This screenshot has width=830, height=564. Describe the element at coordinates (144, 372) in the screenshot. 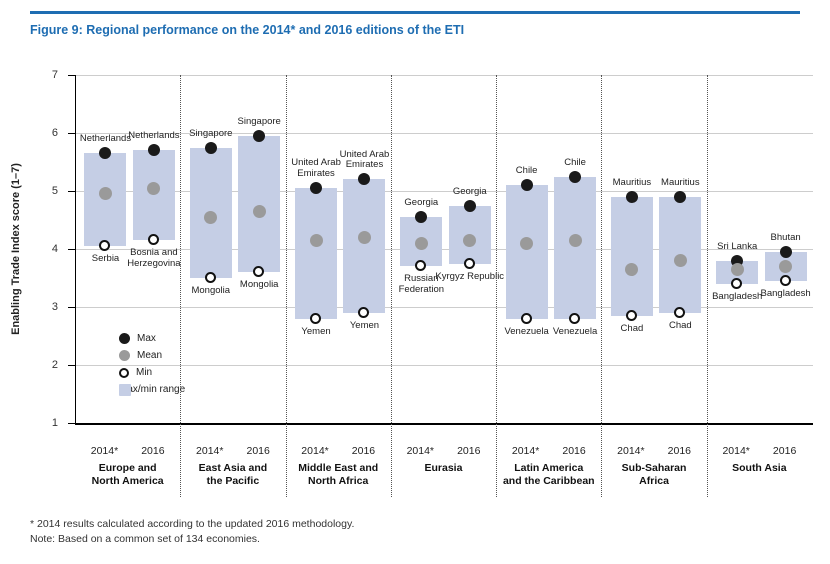

I see `legend-label: Min` at that location.